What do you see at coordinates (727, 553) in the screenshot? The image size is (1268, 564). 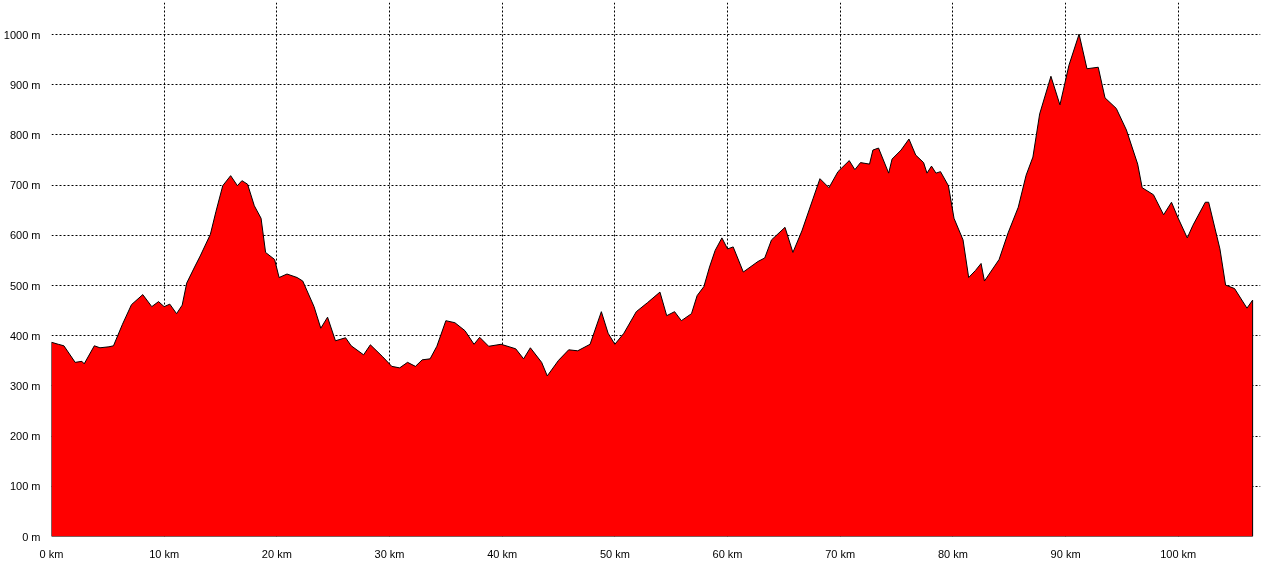 I see `x-tick-label: 60 km` at bounding box center [727, 553].